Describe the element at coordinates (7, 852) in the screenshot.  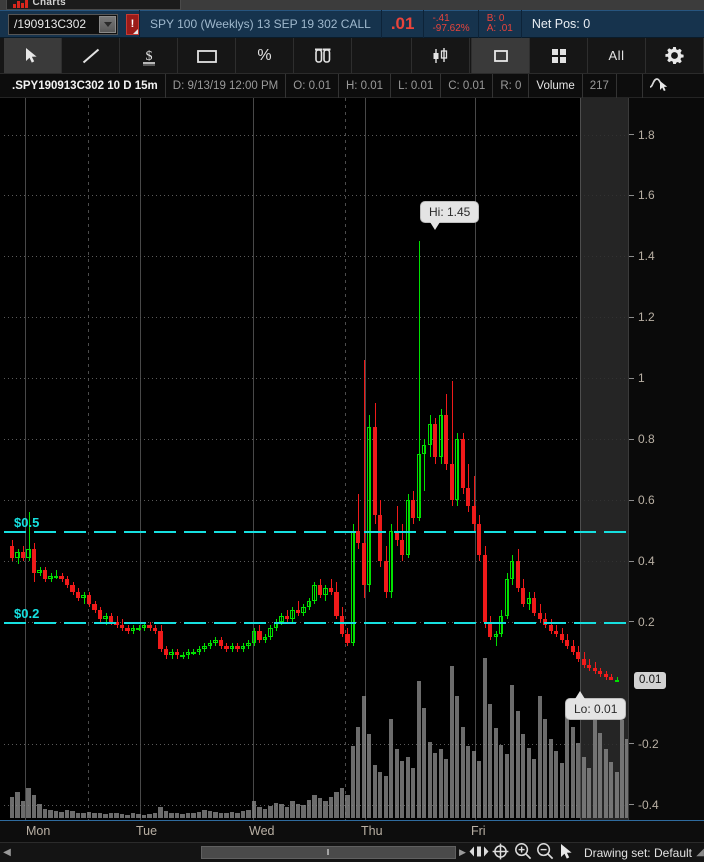
I see `chevron-left-icon: ◀` at that location.